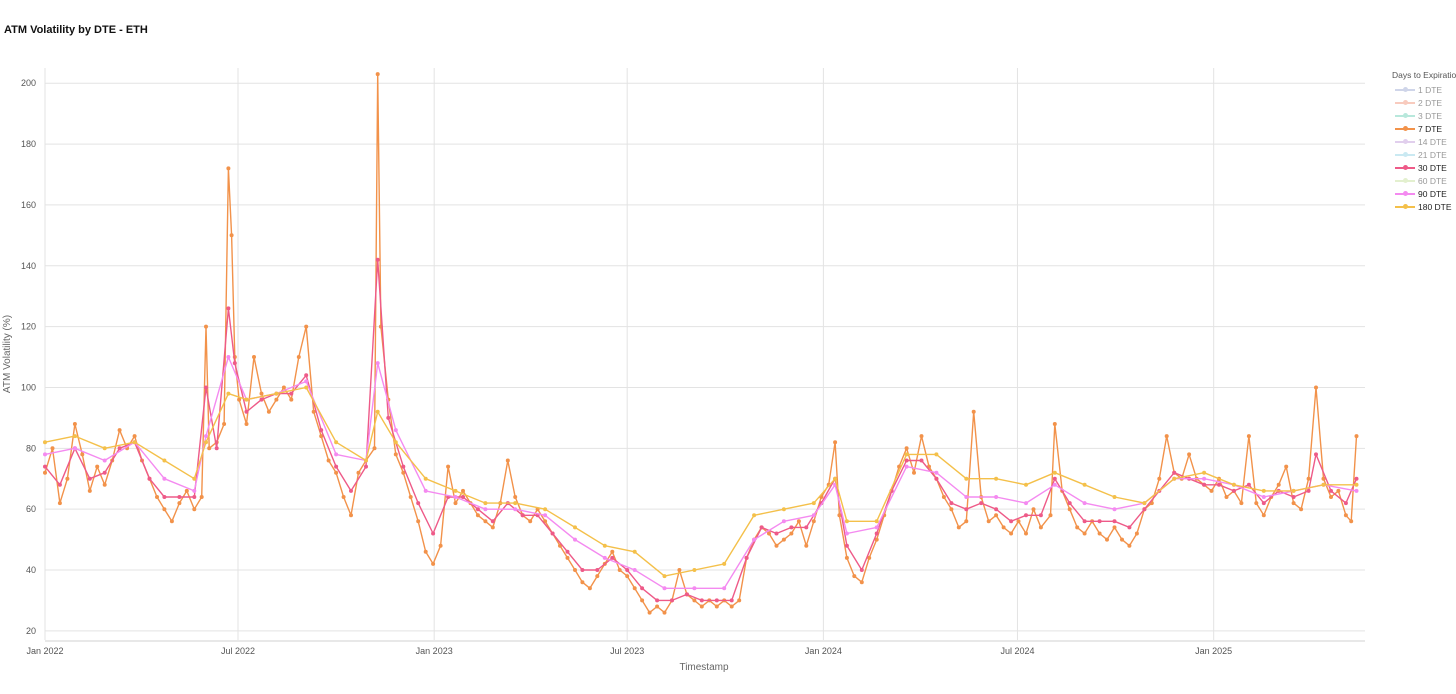  Describe the element at coordinates (1430, 115) in the screenshot. I see `legend-label: 3 DTE` at that location.